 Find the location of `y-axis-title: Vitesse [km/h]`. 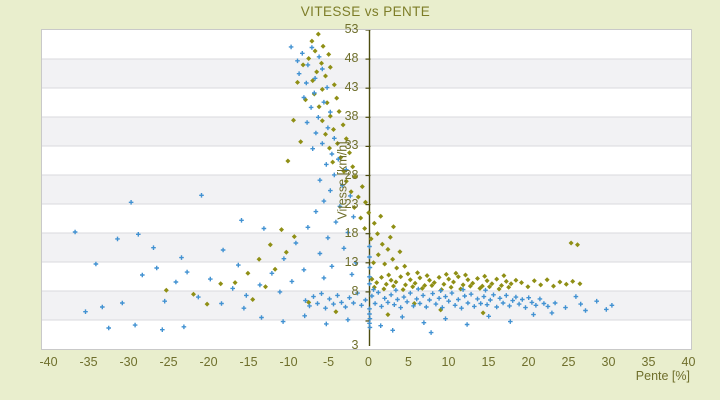

y-axis-title: Vitesse [km/h] is located at coordinates (342, 180).